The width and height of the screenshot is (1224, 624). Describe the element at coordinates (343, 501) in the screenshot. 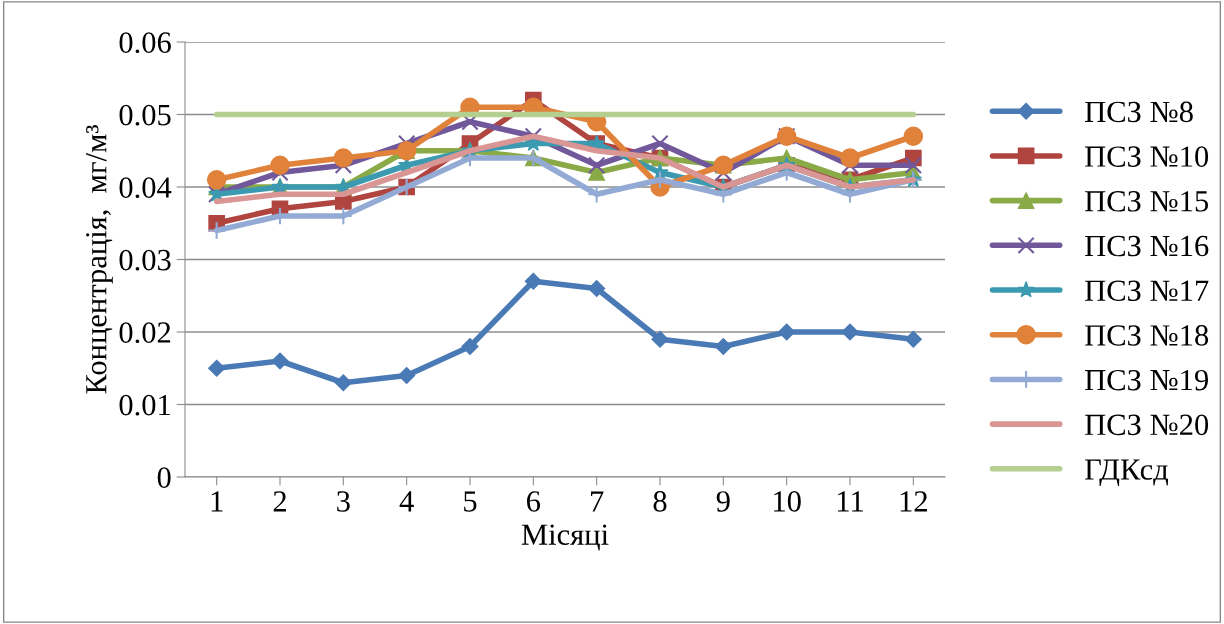

I see `x-tick-label: 3` at that location.